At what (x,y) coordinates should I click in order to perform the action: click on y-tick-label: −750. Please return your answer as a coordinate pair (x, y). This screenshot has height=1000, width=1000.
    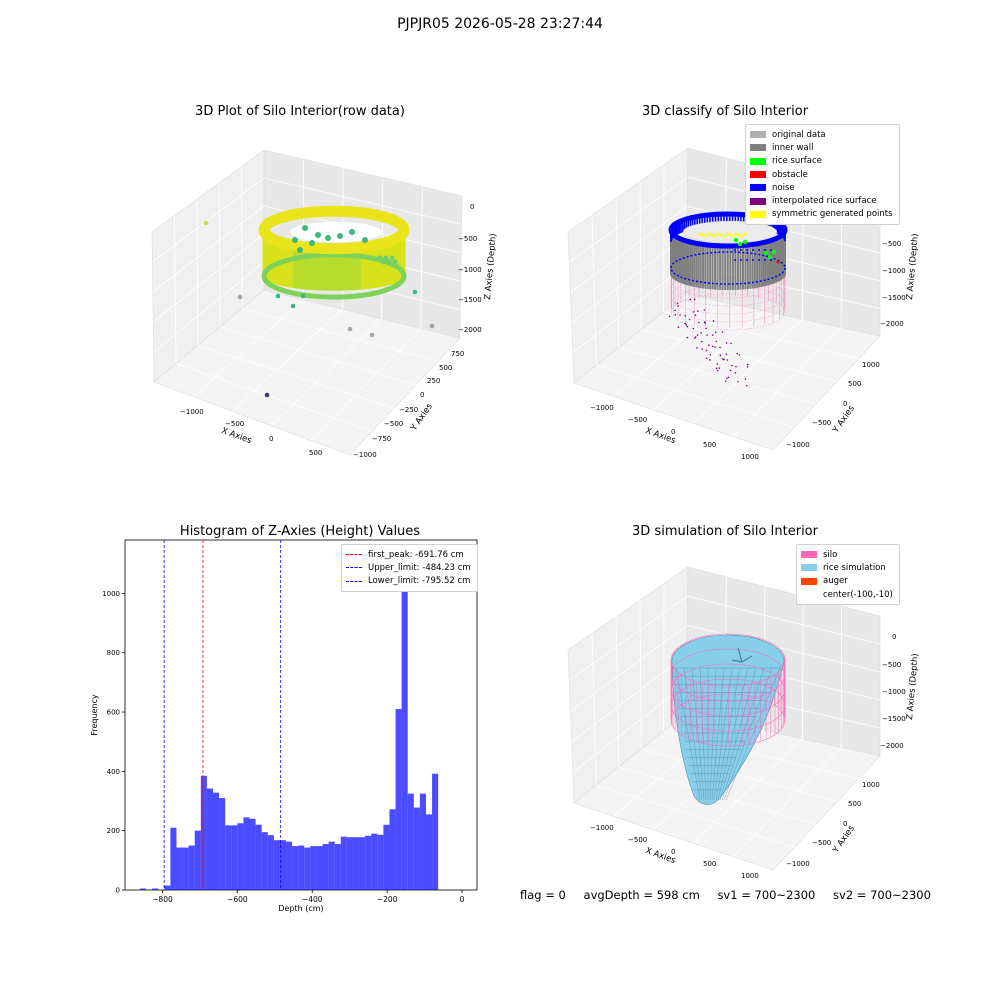
    Looking at the image, I should click on (381, 439).